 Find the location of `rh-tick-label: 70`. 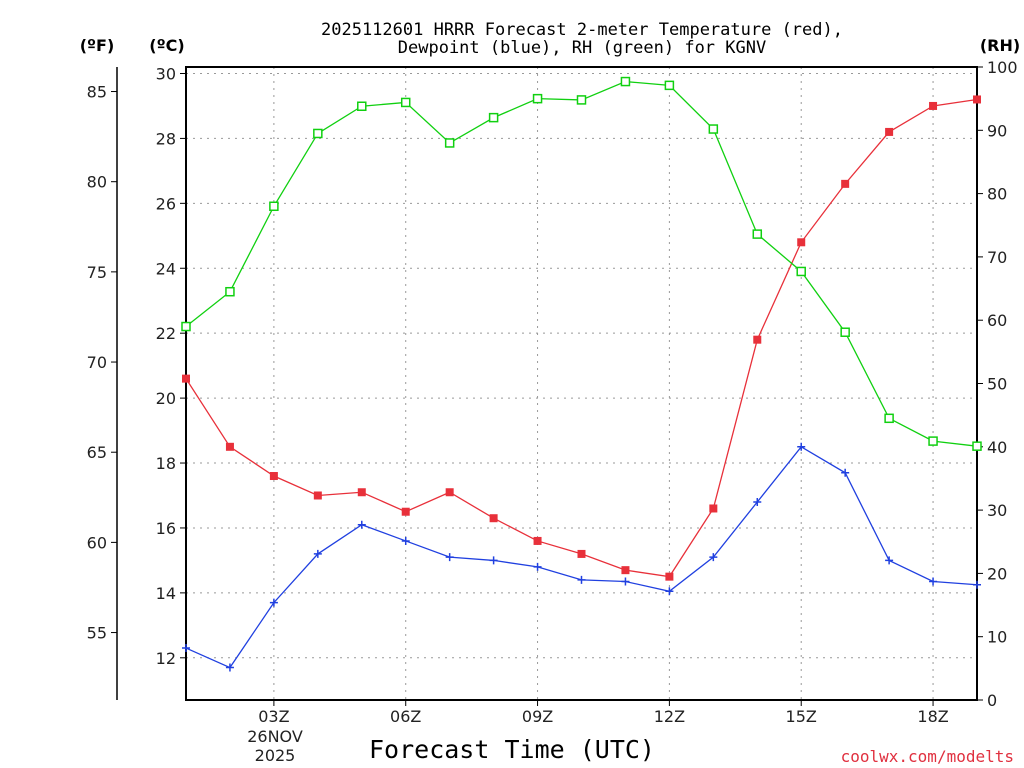

rh-tick-label: 70 is located at coordinates (997, 257).